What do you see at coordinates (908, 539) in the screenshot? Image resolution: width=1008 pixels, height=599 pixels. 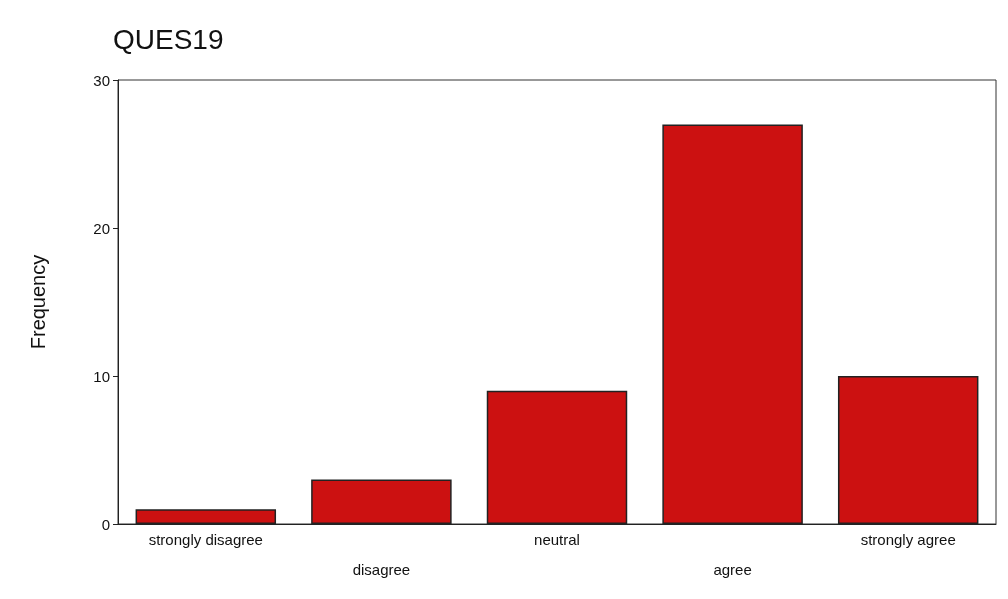 I see `x-tick-label: strongly agree` at bounding box center [908, 539].